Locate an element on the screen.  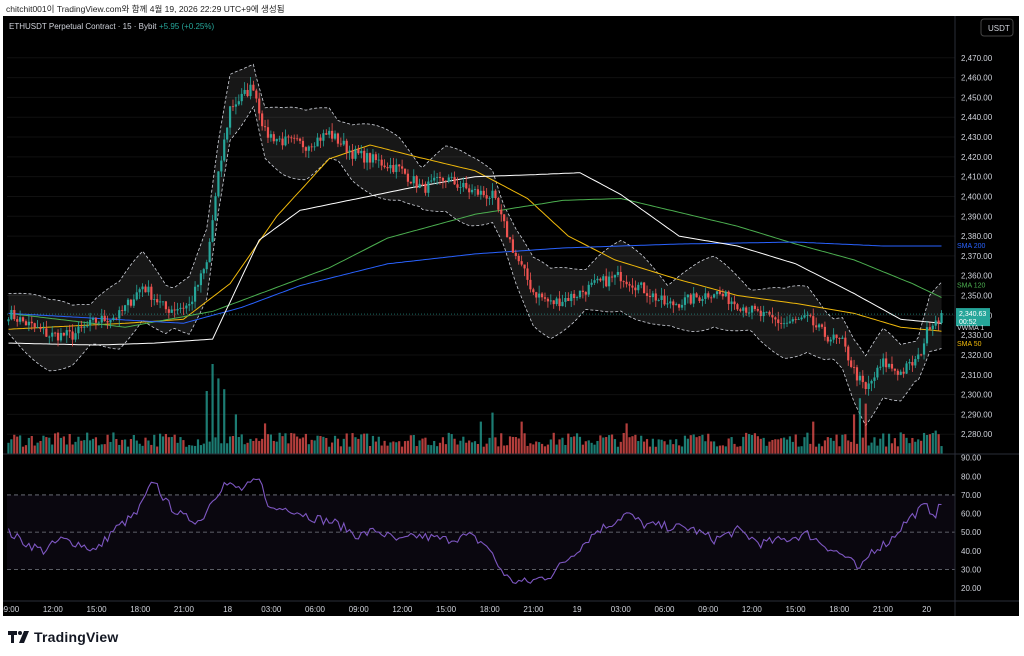
price-tick-label: 2,280.00 is located at coordinates (977, 434).